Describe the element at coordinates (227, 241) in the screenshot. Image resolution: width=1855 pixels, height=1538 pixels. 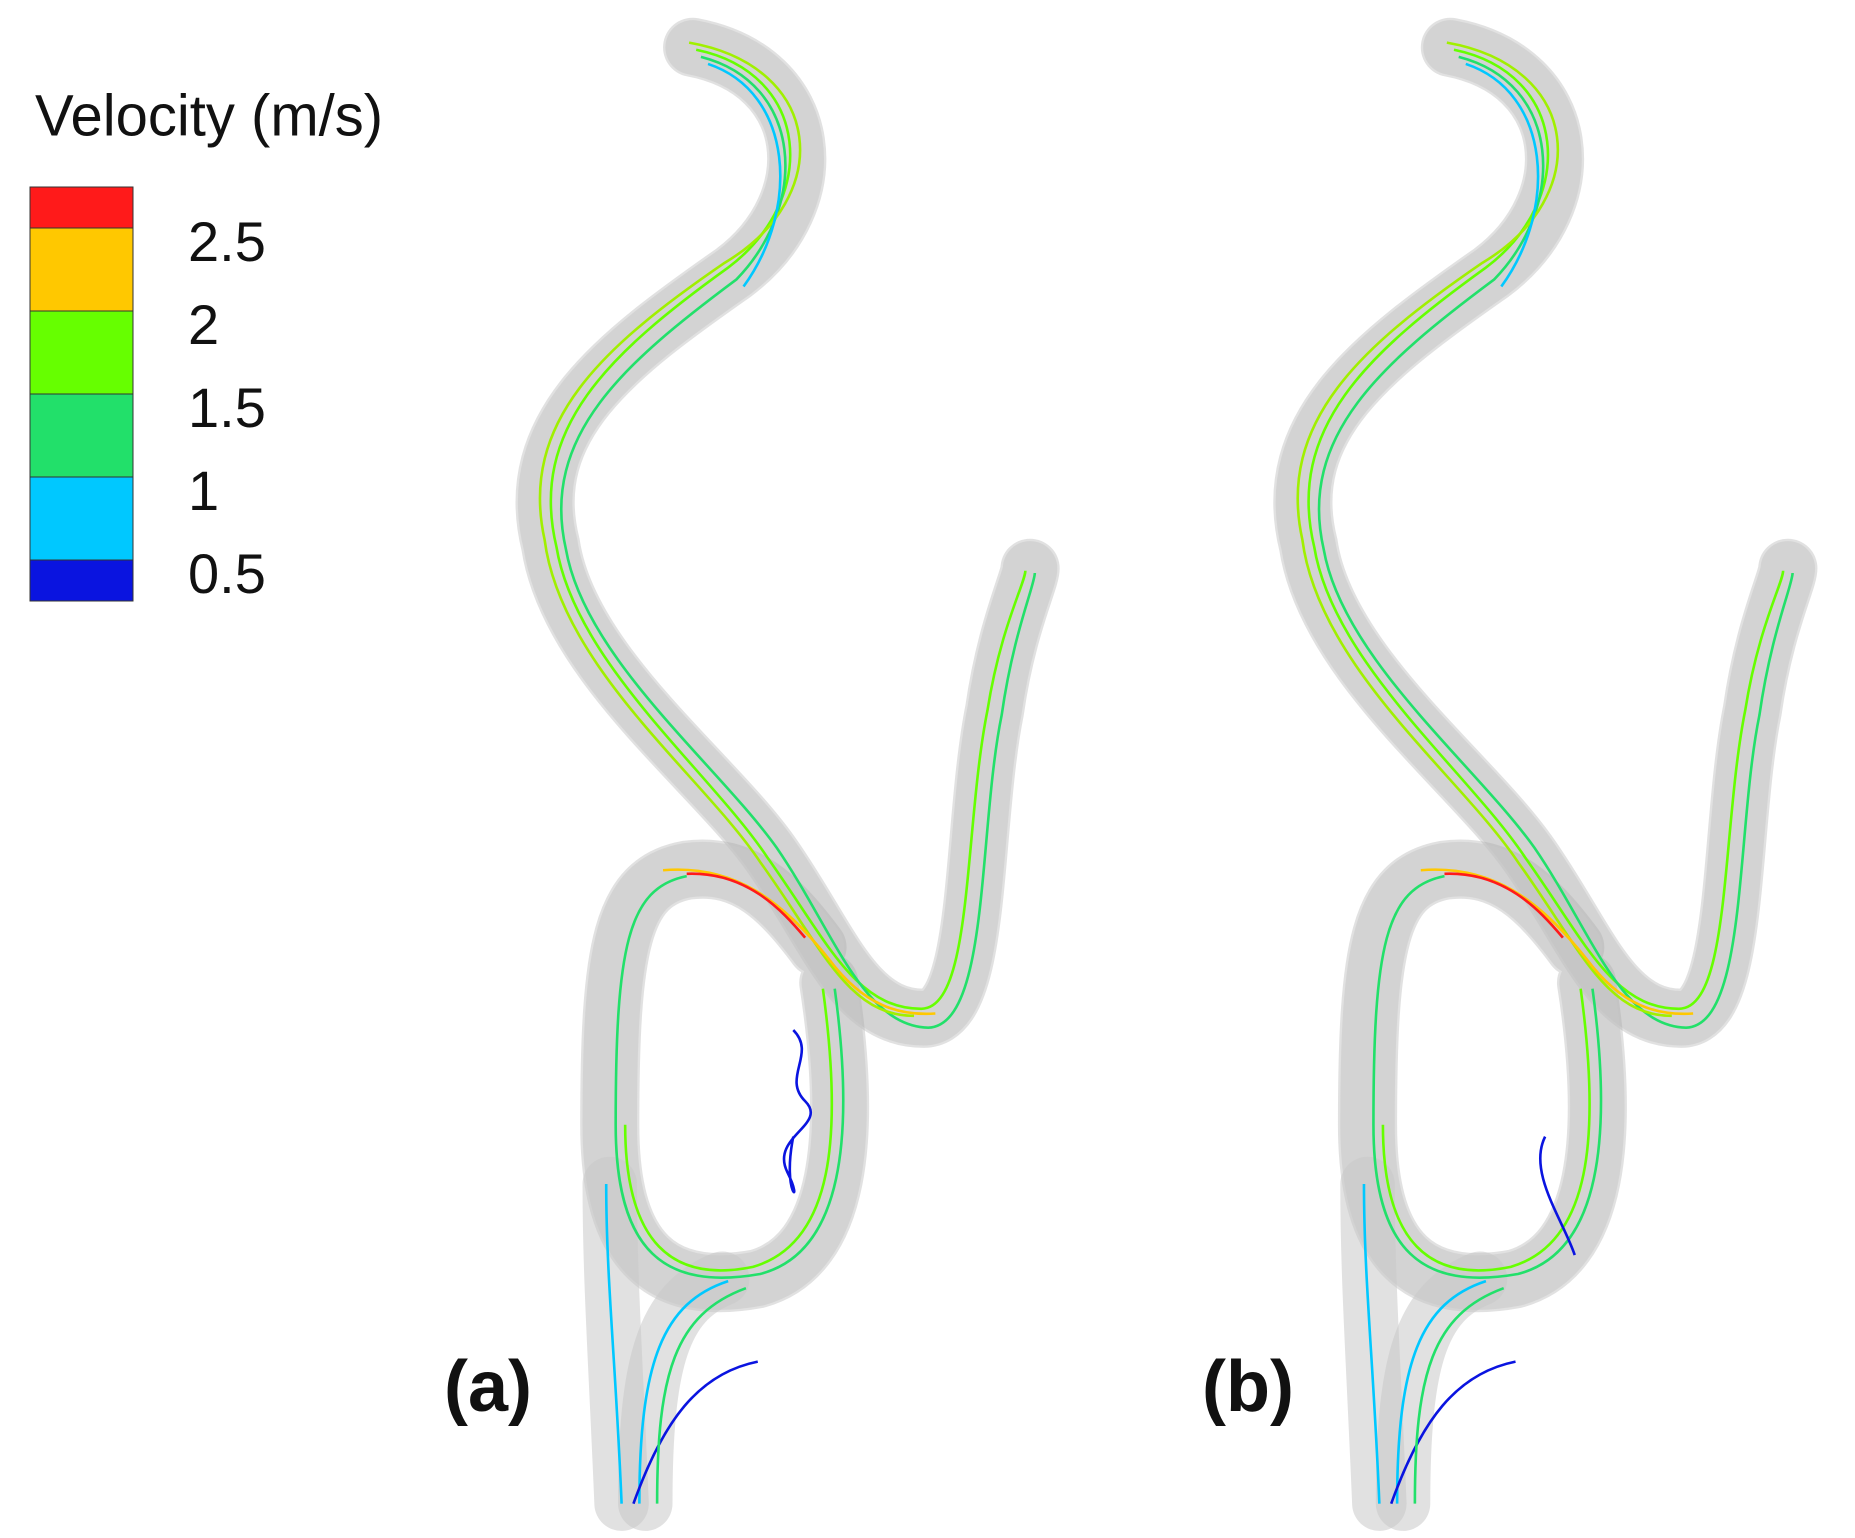
I see `legend-label: 2.5` at that location.